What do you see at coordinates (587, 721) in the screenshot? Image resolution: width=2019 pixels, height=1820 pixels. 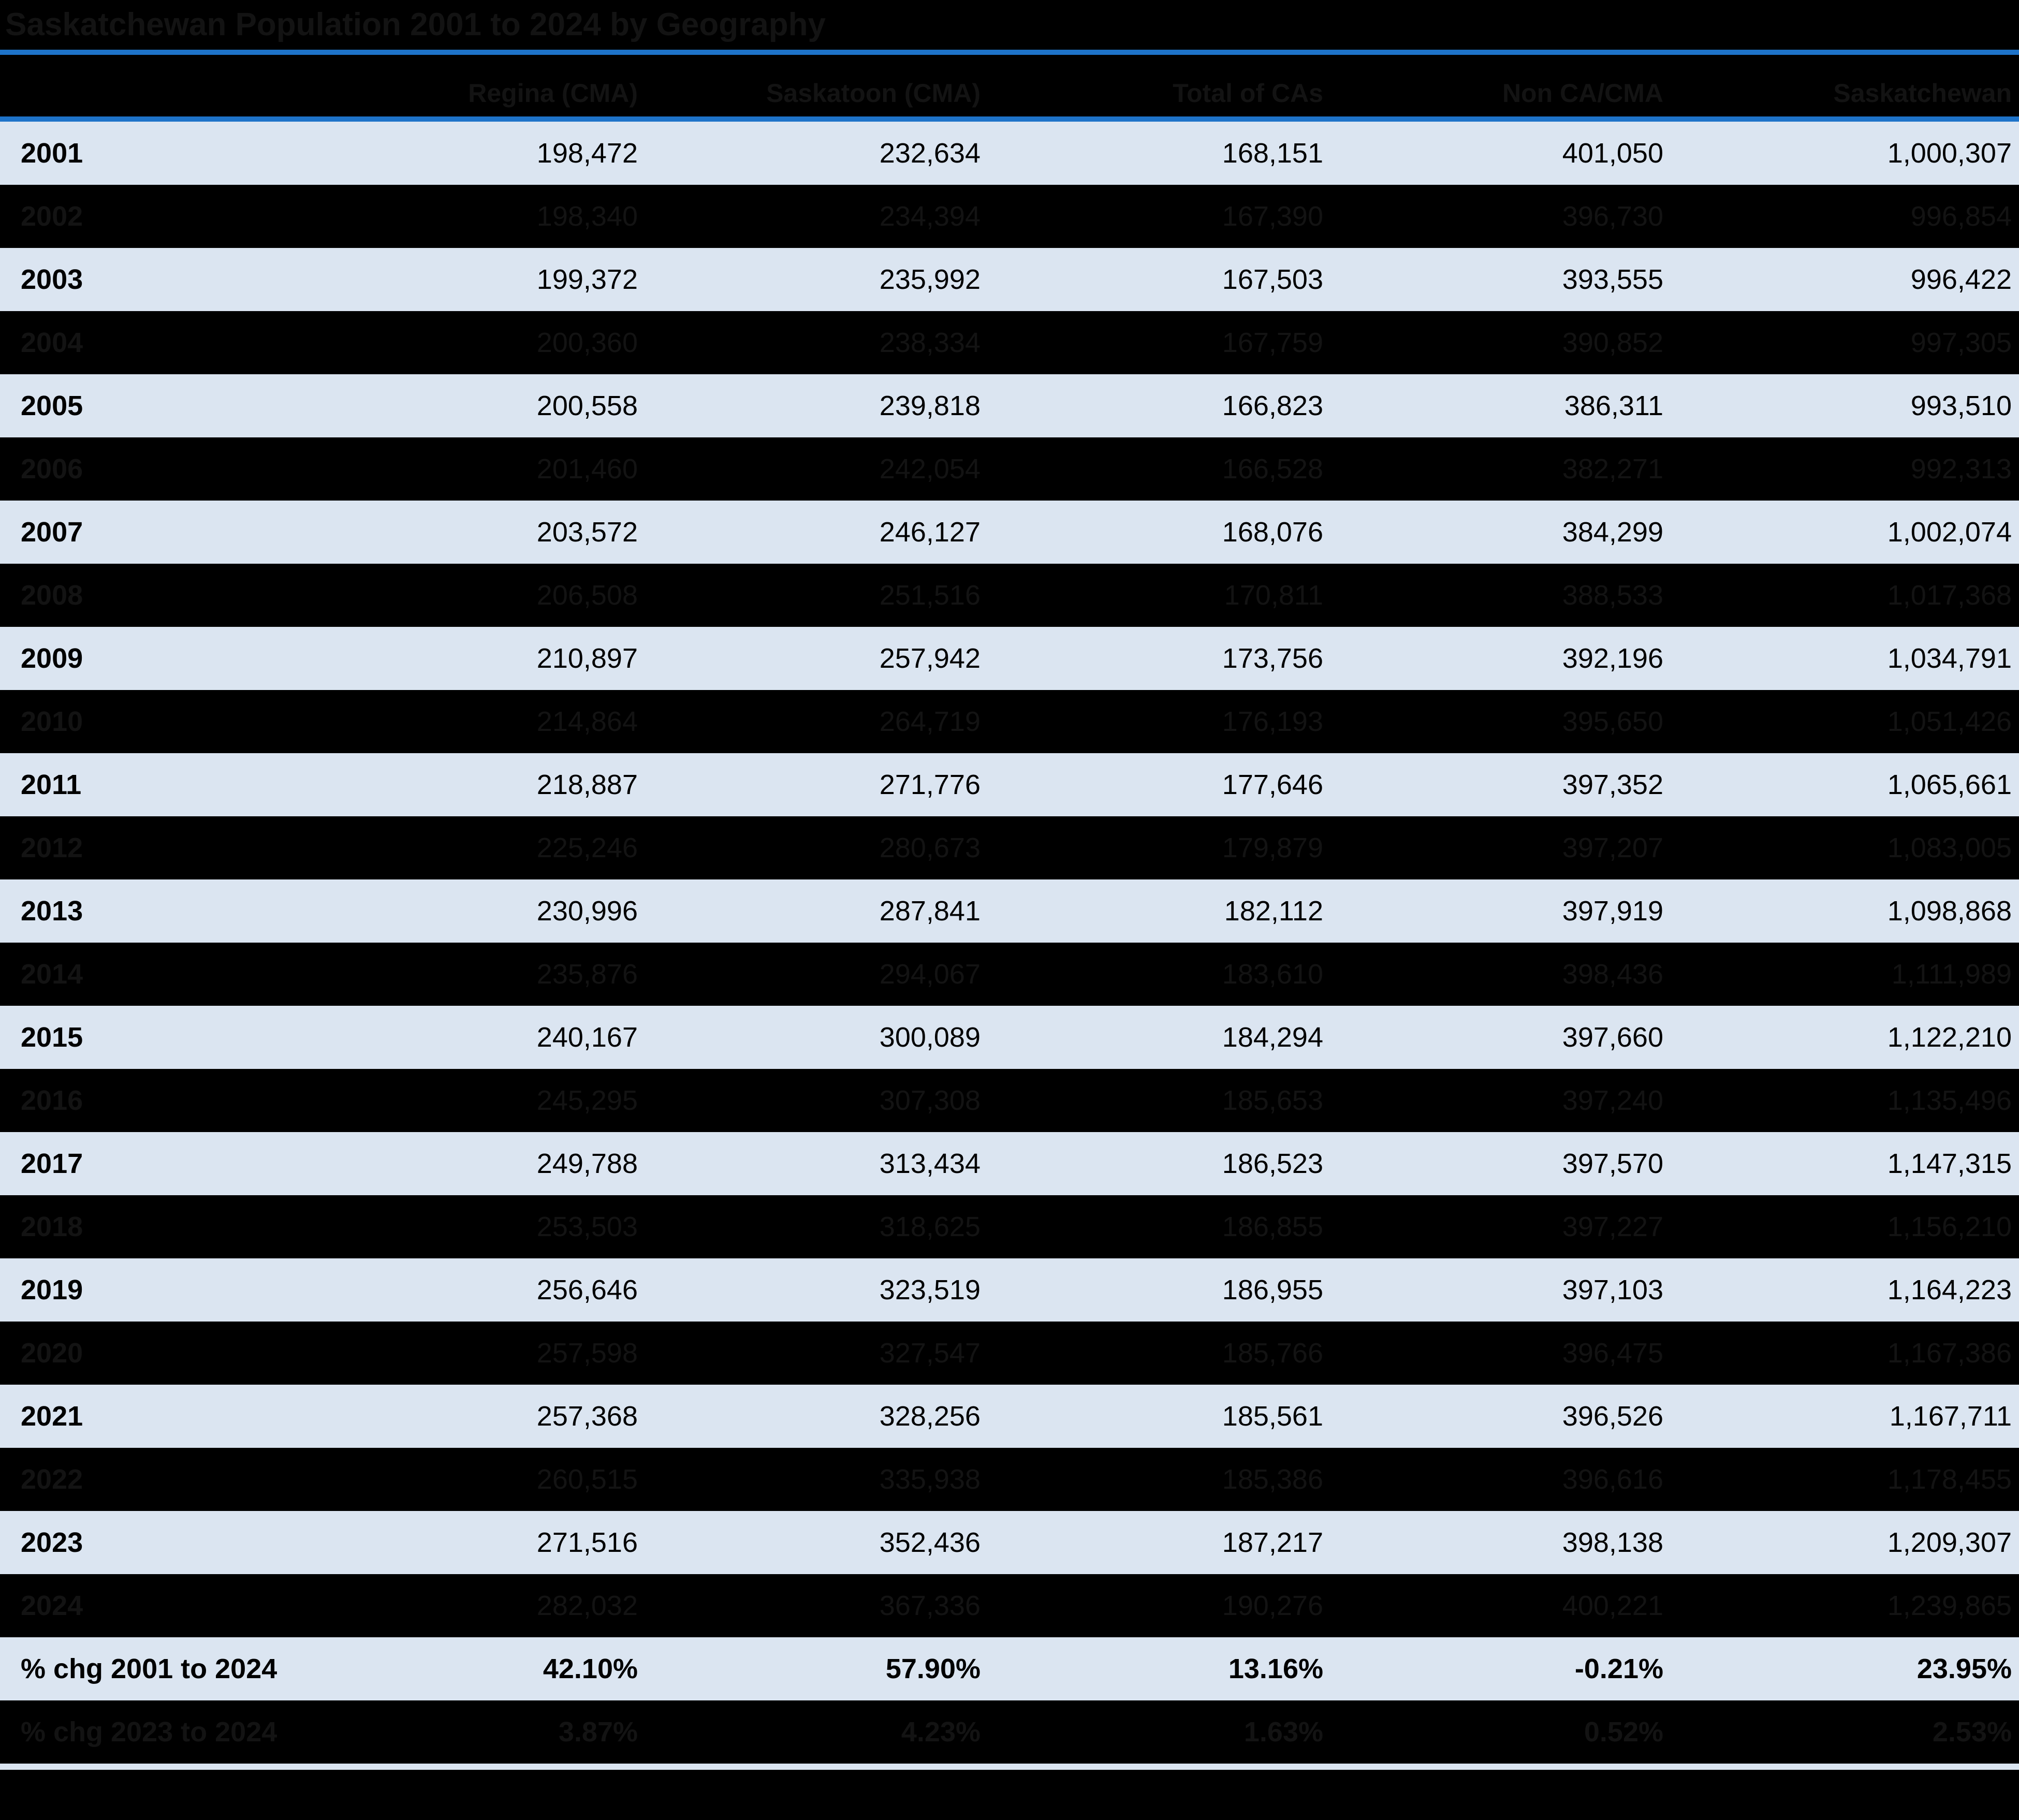 I see `value-cell: 214,864` at bounding box center [587, 721].